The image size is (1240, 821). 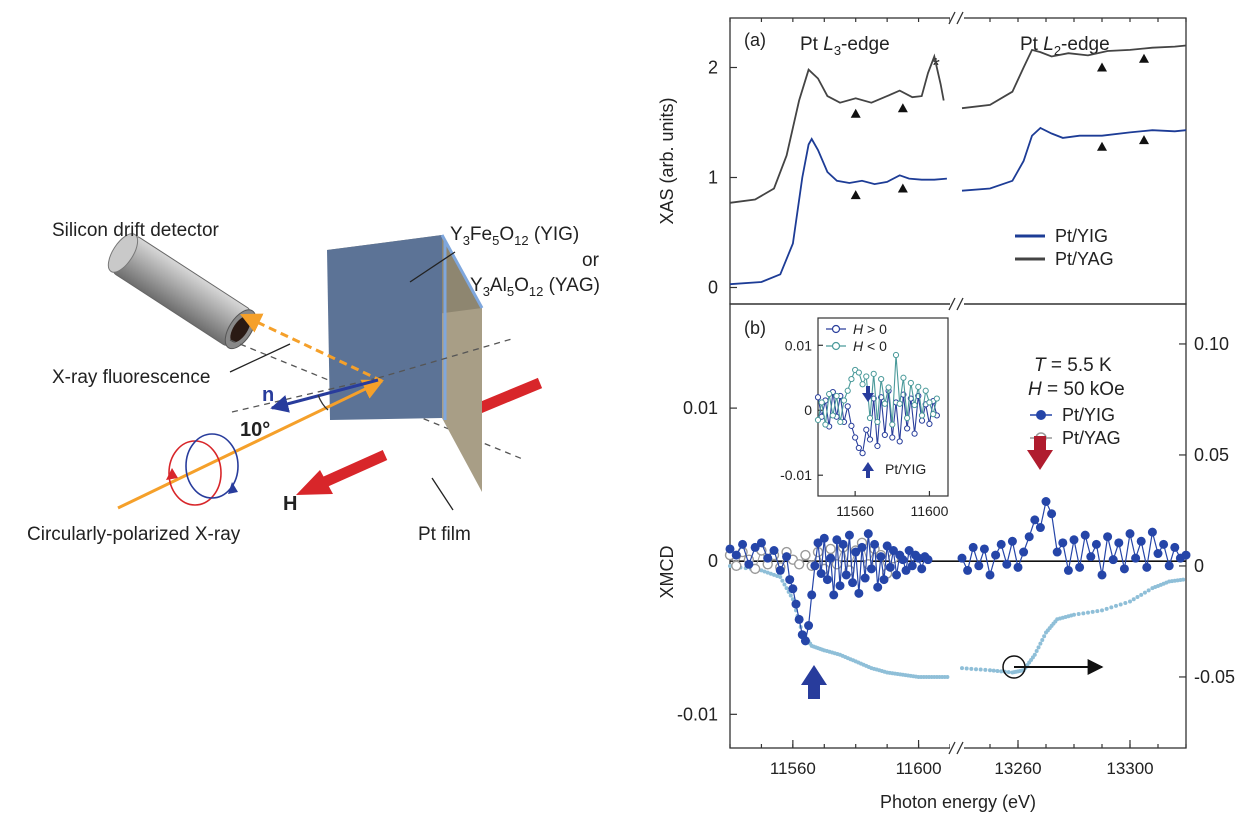 What do you see at coordinates (1040, 453) in the screenshot?
I see `red-edge-arrow-icon` at bounding box center [1040, 453].